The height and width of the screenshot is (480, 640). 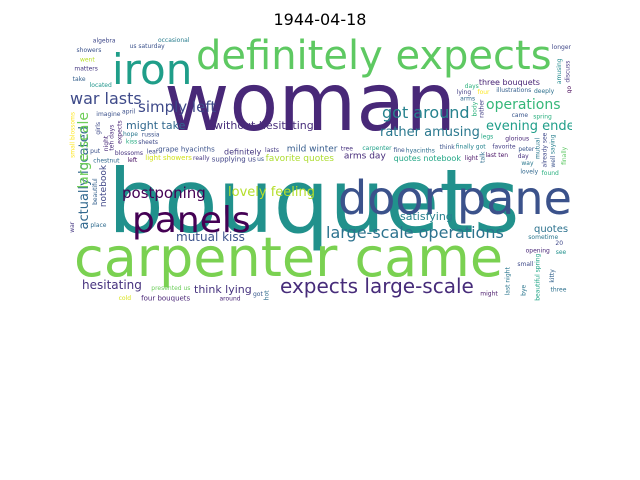 I want to click on cloud-word: see, so click(x=561, y=252).